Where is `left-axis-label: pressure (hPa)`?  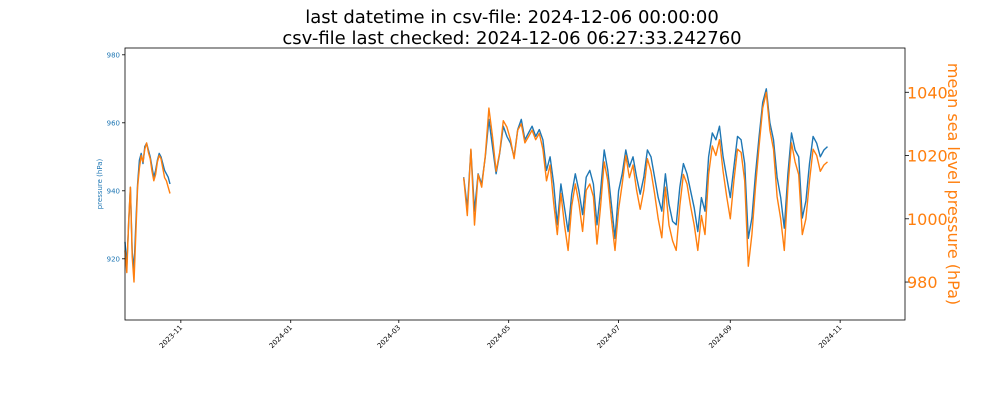
left-axis-label: pressure (hPa) is located at coordinates (100, 183).